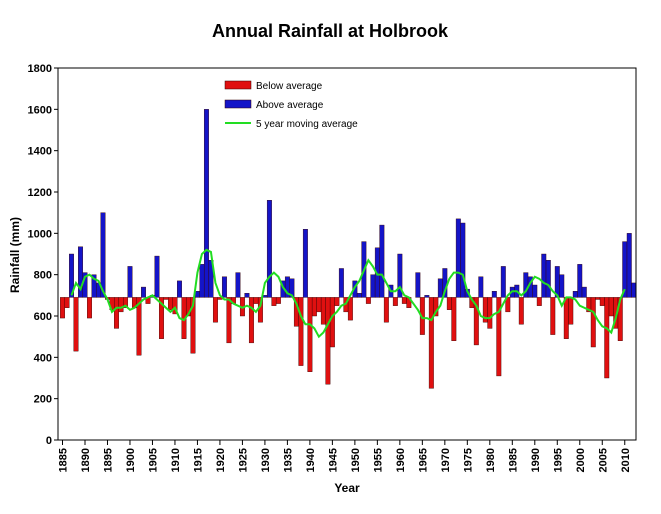 This screenshot has width=661, height=514. Describe the element at coordinates (43, 276) in the screenshot. I see `y-tick-label: 800` at that location.